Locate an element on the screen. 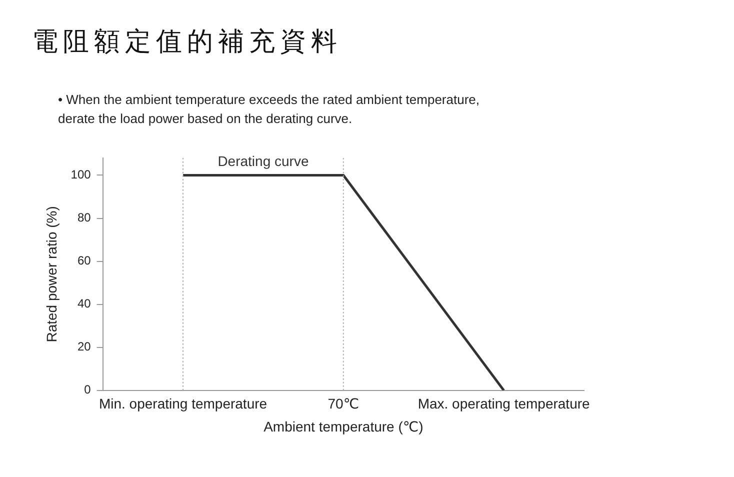 Image resolution: width=734 pixels, height=477 pixels. y-tick-label: 80 is located at coordinates (84, 217).